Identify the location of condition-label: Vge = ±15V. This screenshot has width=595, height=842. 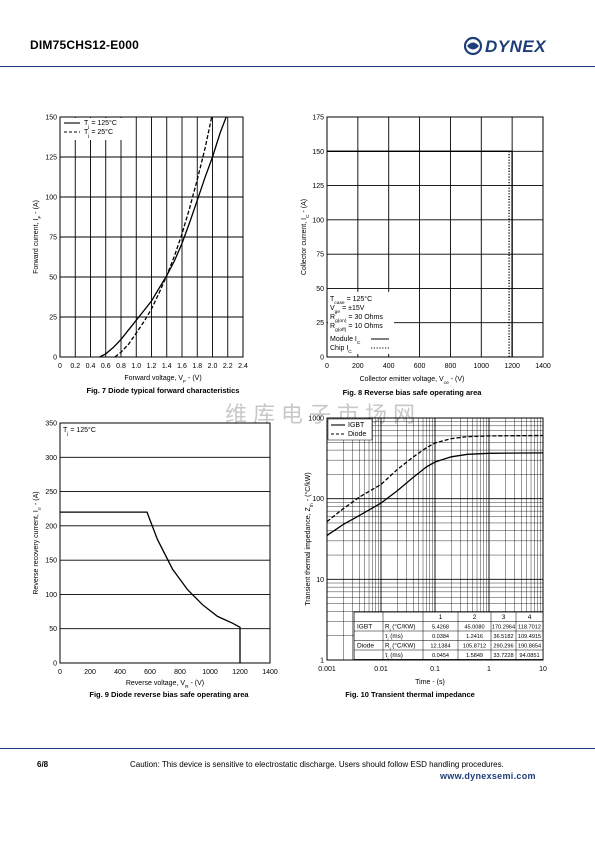
(347, 310).